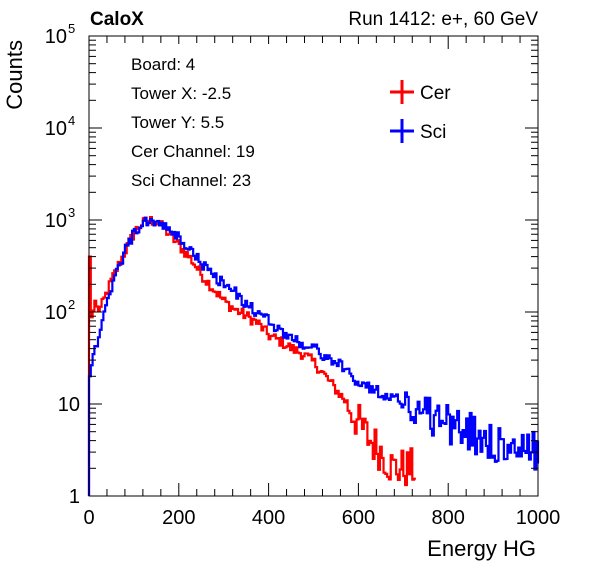  Describe the element at coordinates (420, 111) in the screenshot. I see `legend: Cer Sci` at that location.